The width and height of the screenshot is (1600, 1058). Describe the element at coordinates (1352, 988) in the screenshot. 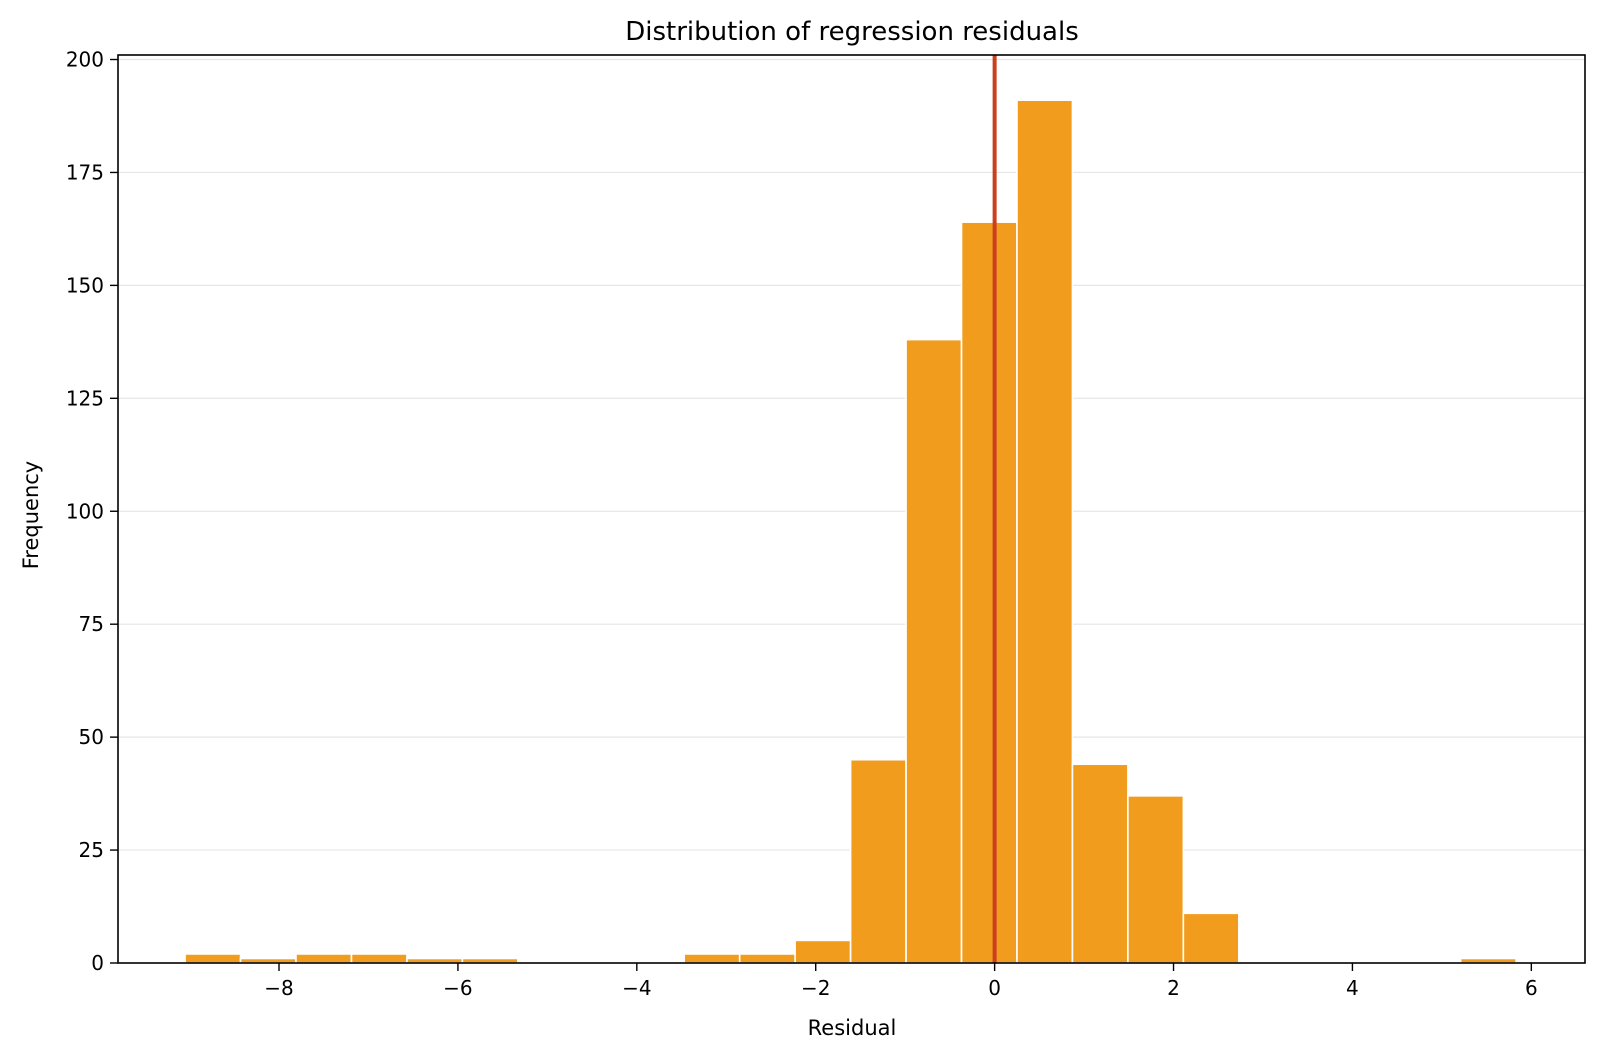

I see `x-tick-label: 4` at that location.